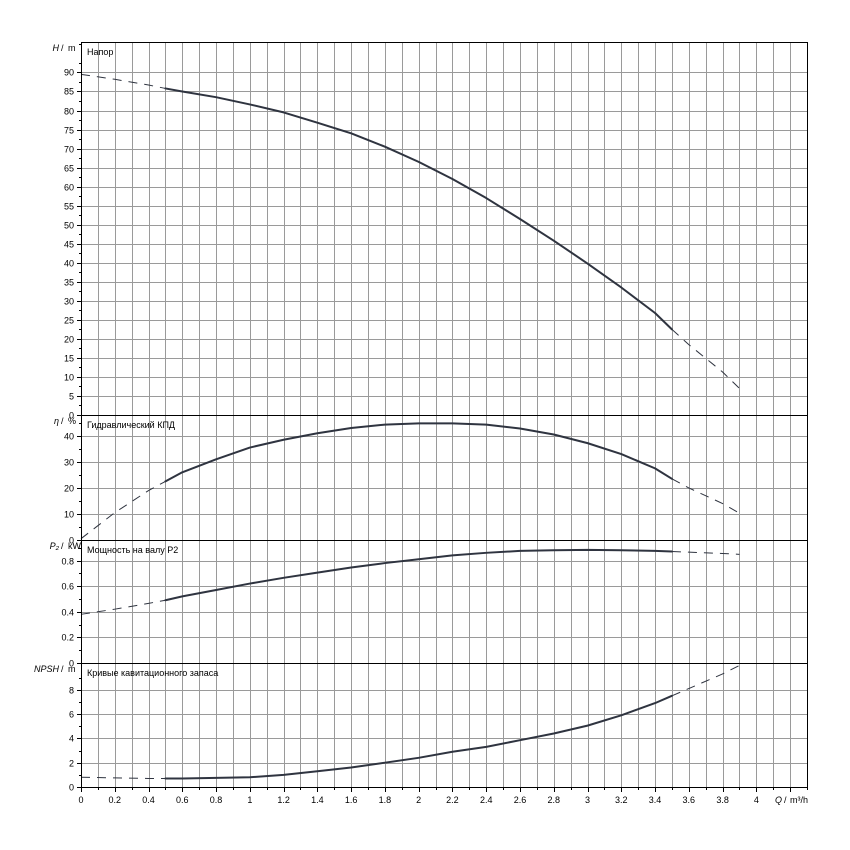  What do you see at coordinates (705, 680) in the screenshot?
I see `npsh-curve-dashed-end` at bounding box center [705, 680].